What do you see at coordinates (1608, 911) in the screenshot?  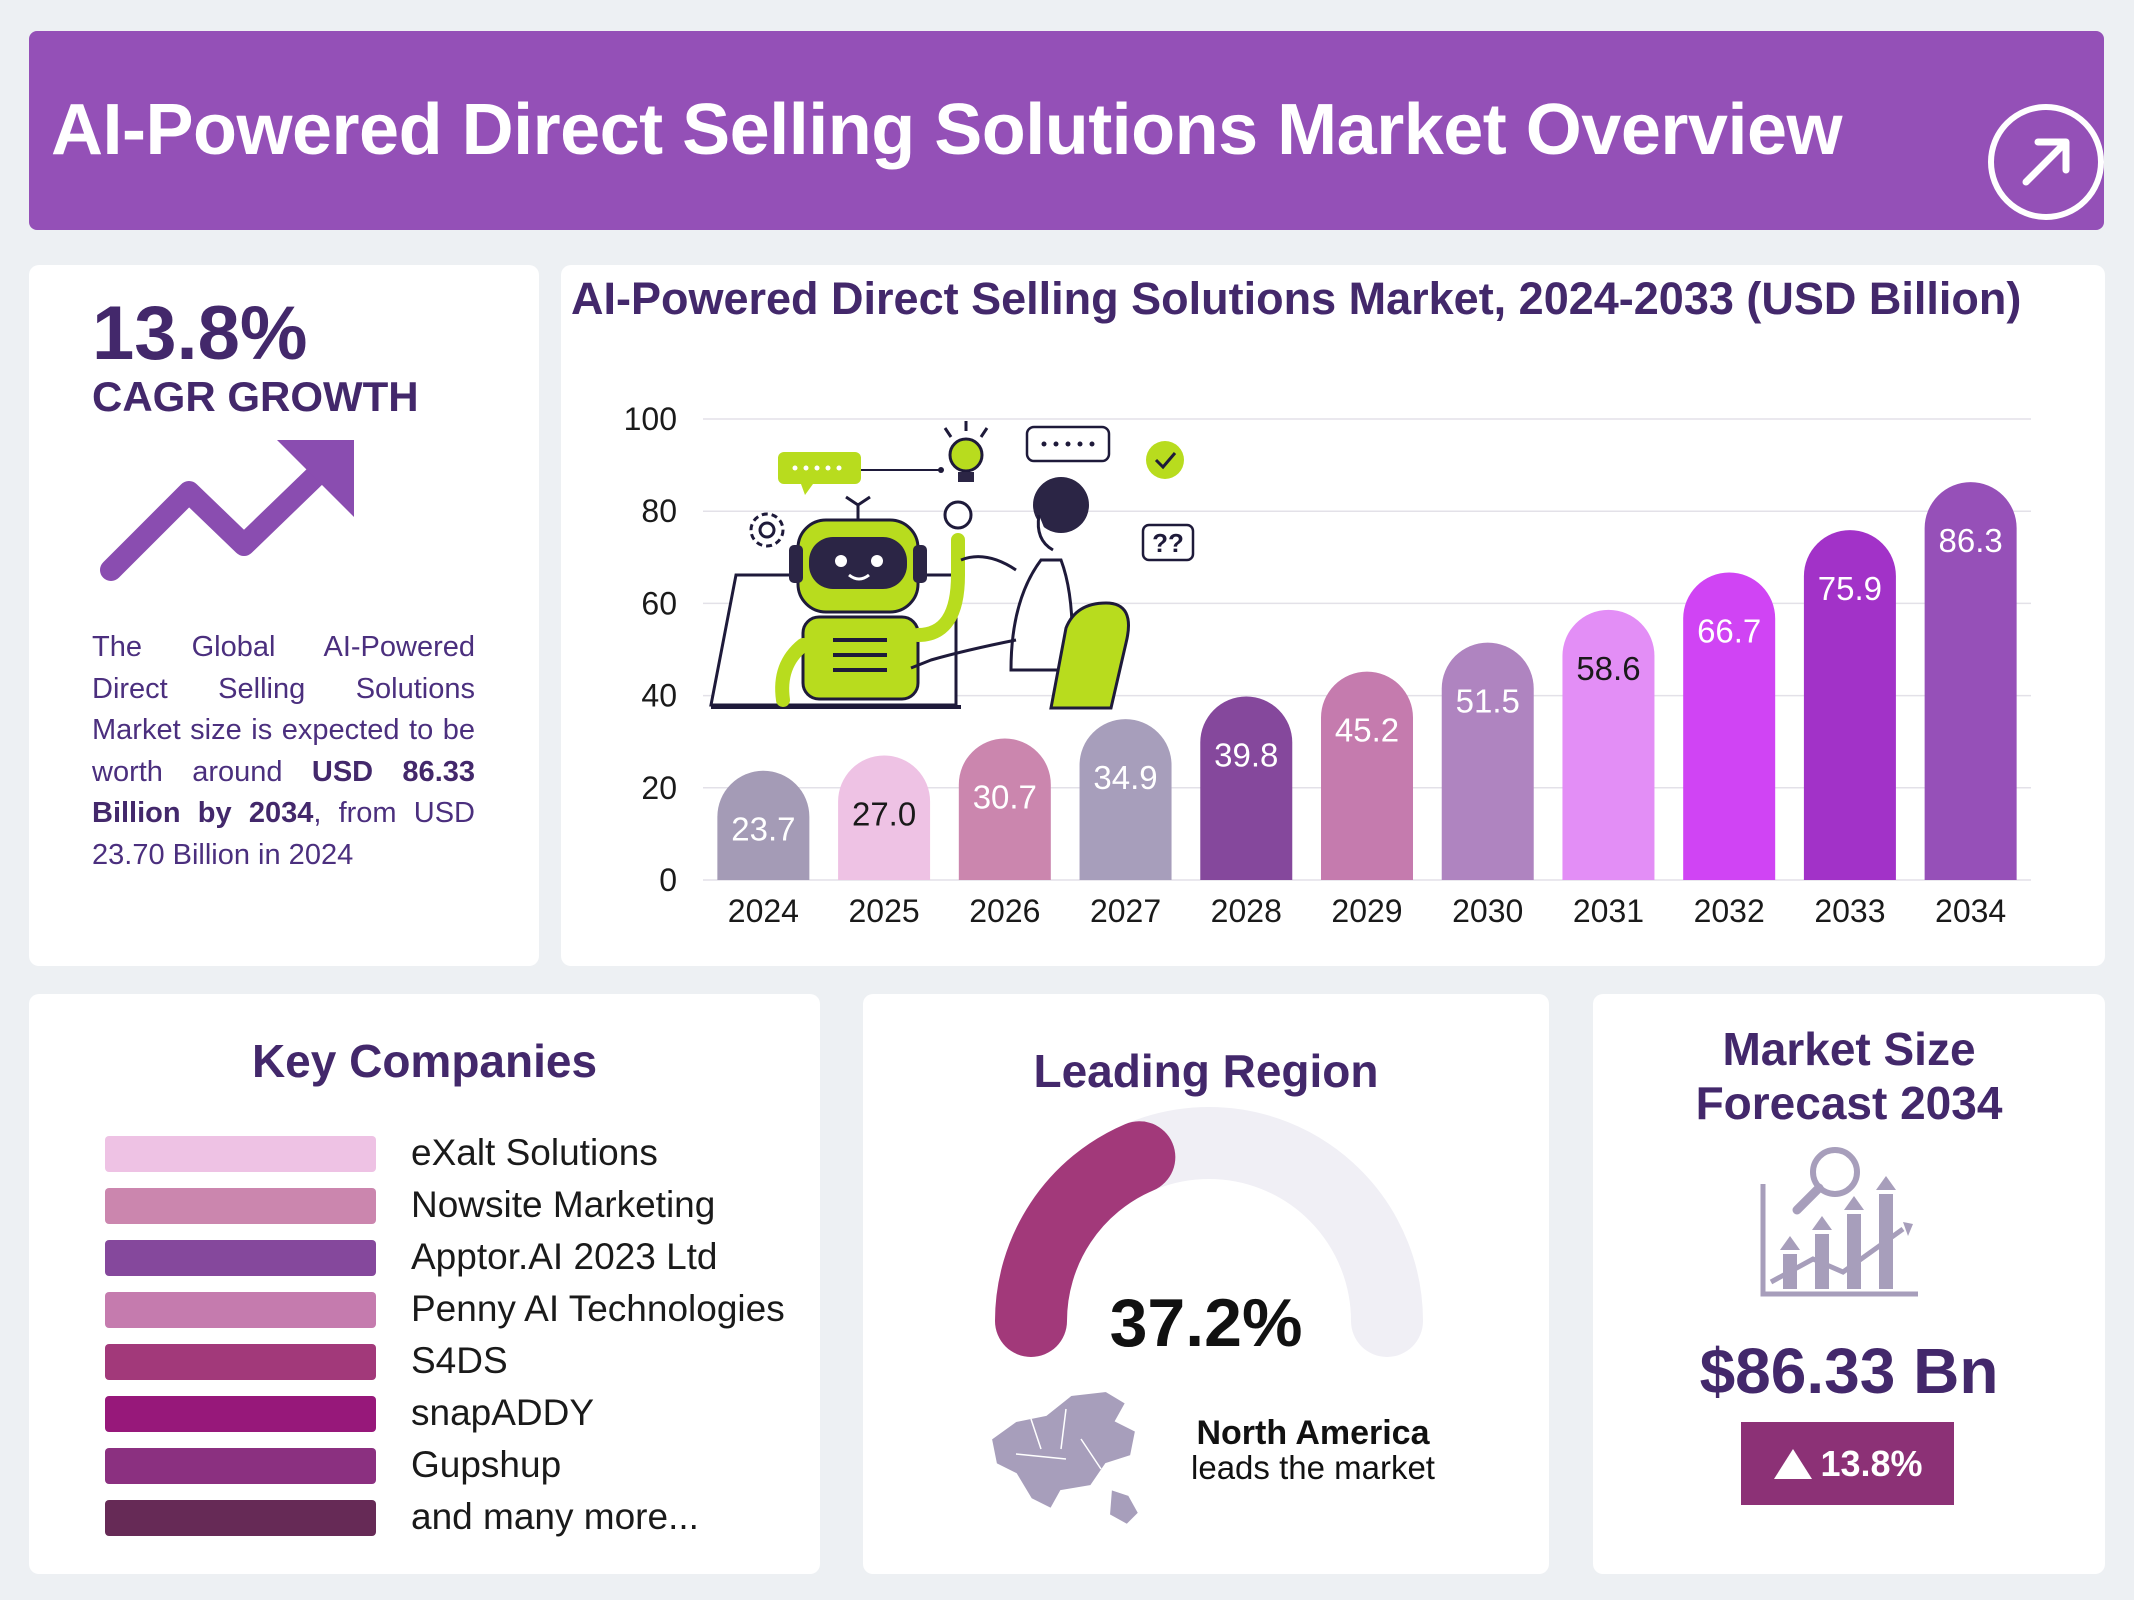 I see `x-tick-label: 2031` at bounding box center [1608, 911].